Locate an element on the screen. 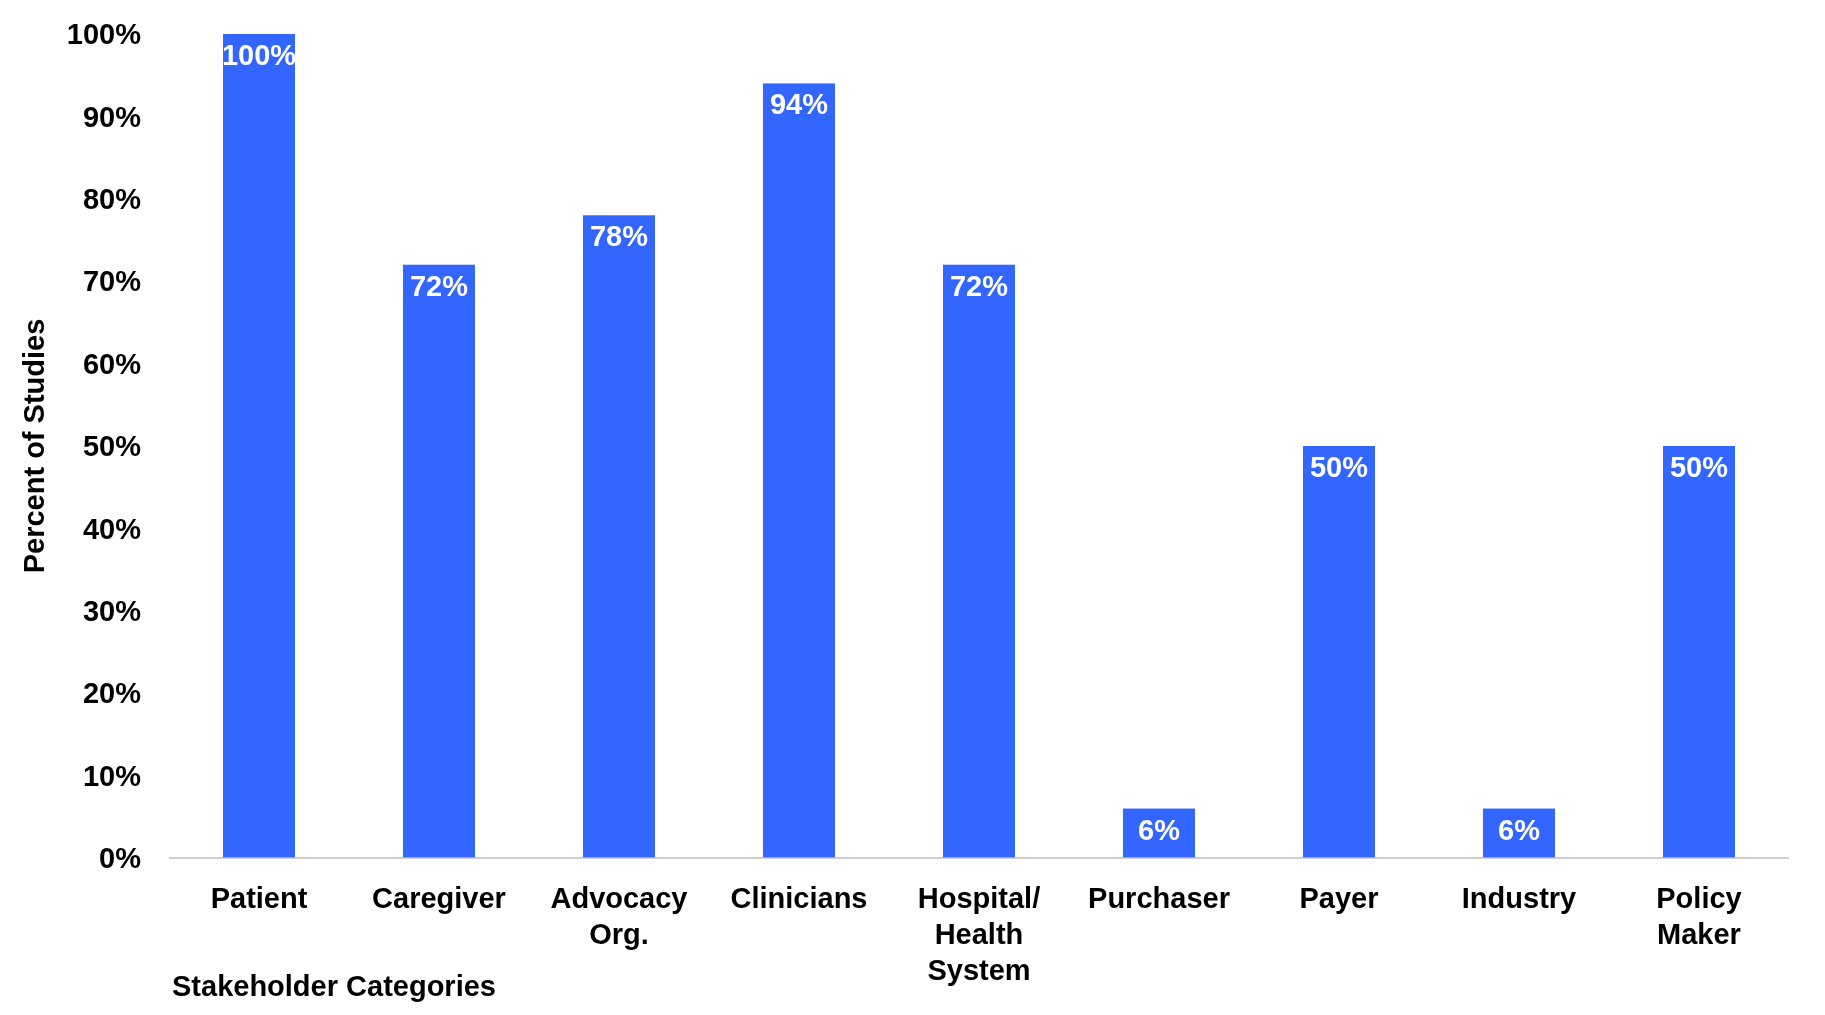 The width and height of the screenshot is (1825, 1015). data-label: 100% is located at coordinates (259, 55).